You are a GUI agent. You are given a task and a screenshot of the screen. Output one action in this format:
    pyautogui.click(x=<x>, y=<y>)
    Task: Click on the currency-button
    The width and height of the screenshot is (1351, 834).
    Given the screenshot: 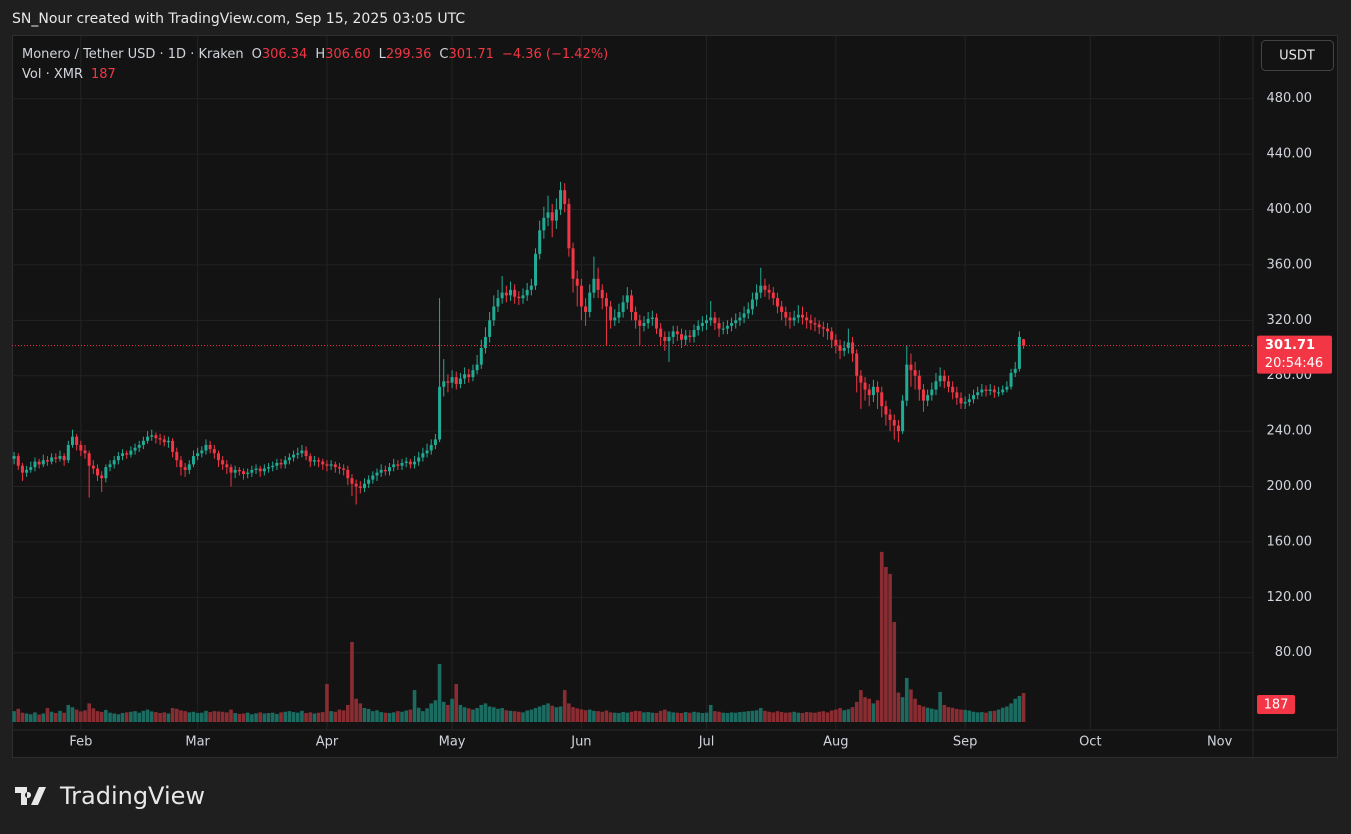 What is the action you would take?
    pyautogui.click(x=1297, y=55)
    